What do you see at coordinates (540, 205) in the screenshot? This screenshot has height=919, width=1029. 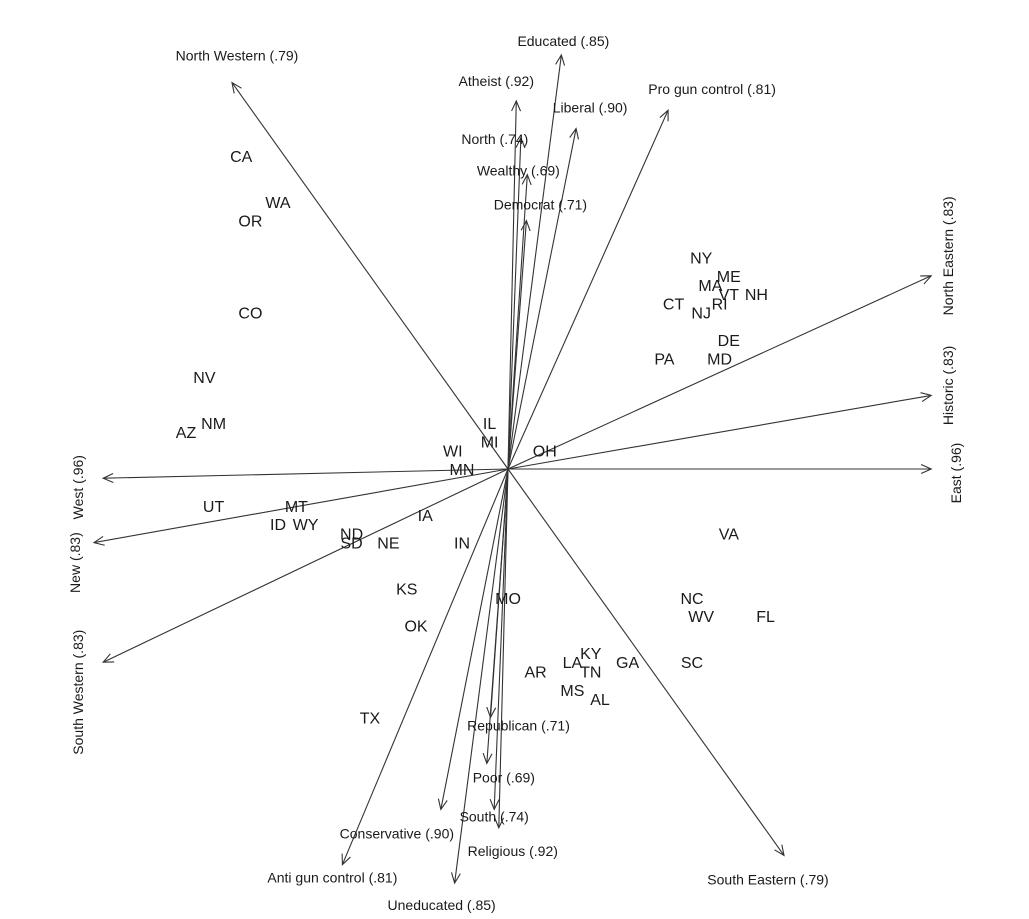 I see `democrat-vector-label: Democrat (.71)` at bounding box center [540, 205].